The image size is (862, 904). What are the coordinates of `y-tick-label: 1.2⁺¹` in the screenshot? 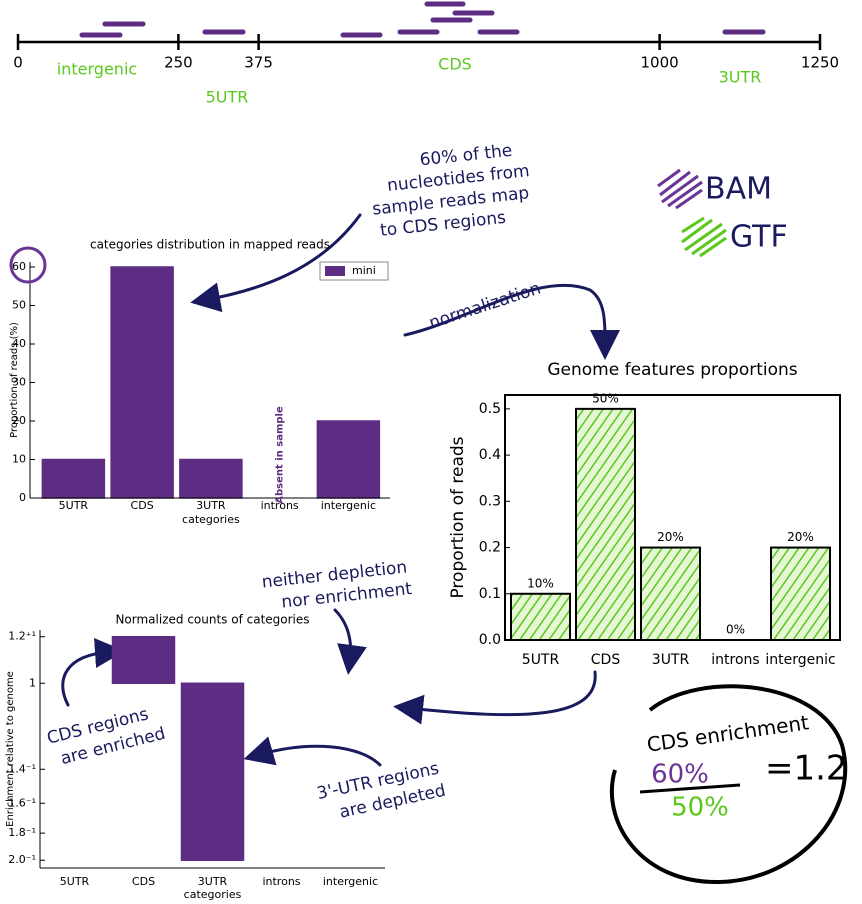 It's located at (22, 636).